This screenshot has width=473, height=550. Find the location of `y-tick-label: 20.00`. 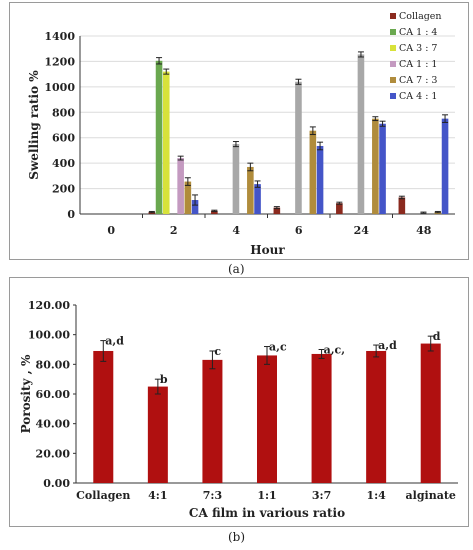

y-tick-label: 20.00 is located at coordinates (53, 453).